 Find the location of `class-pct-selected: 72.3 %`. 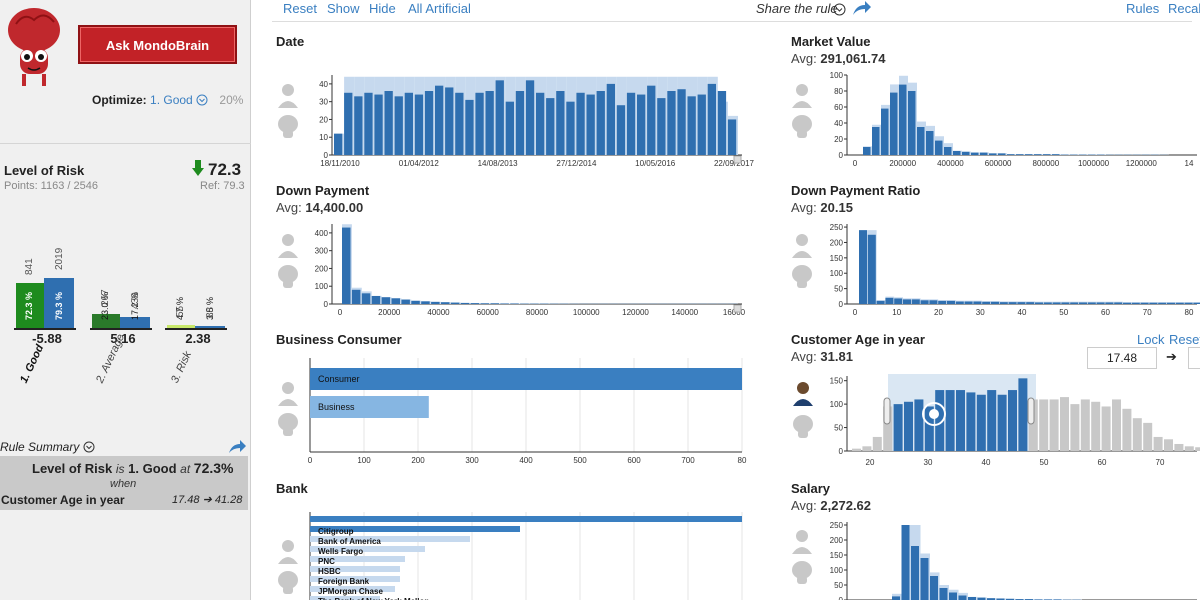

class-pct-selected: 72.3 % is located at coordinates (29, 305).